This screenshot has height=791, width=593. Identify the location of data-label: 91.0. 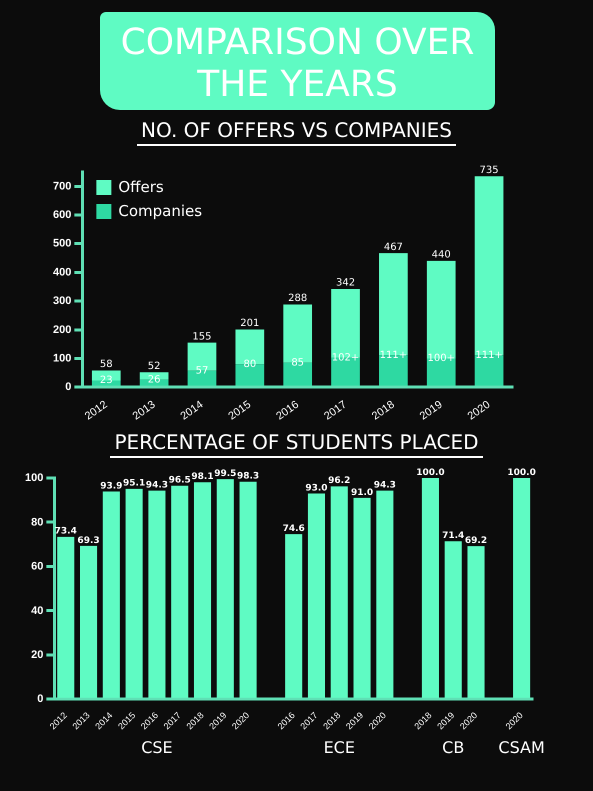
(362, 493).